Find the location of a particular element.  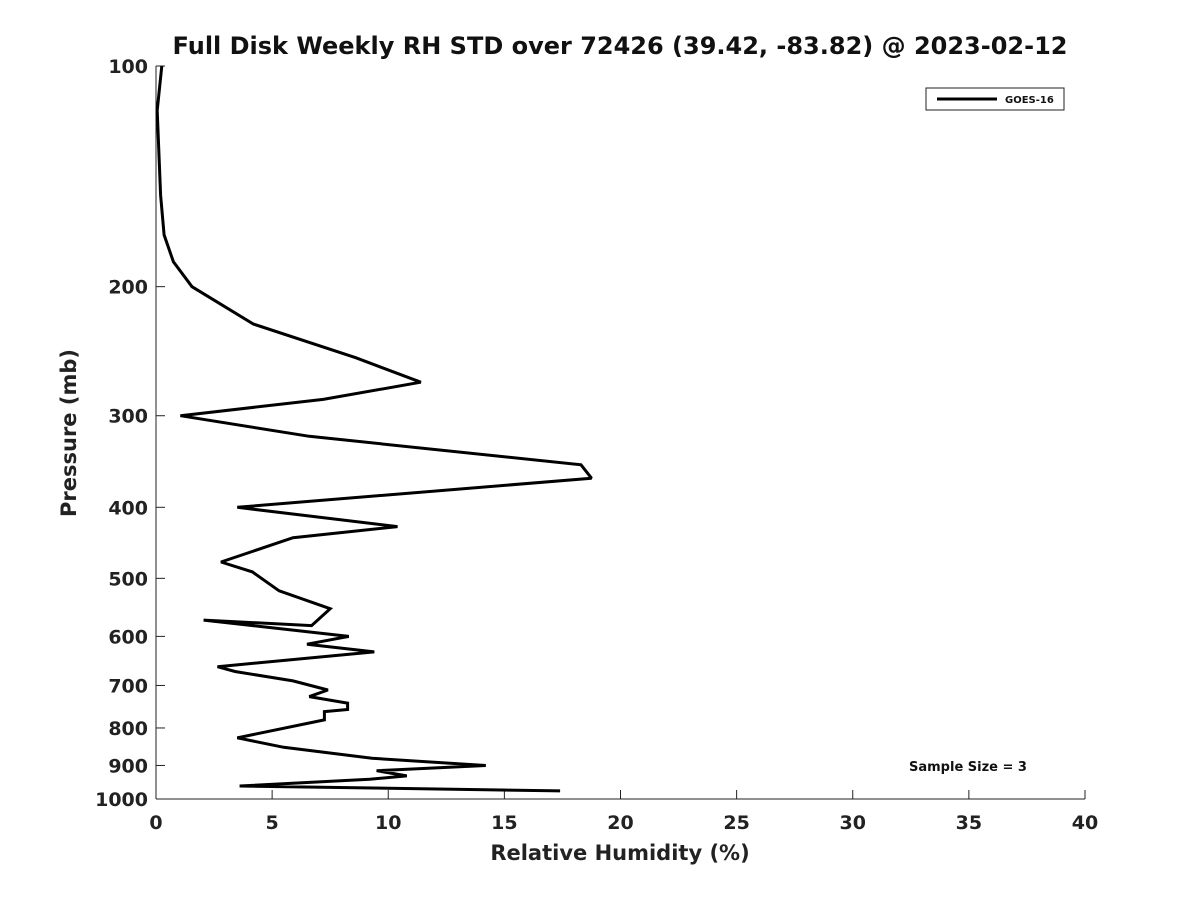

sample-size-annotation: Sample Size = 3 is located at coordinates (968, 767).